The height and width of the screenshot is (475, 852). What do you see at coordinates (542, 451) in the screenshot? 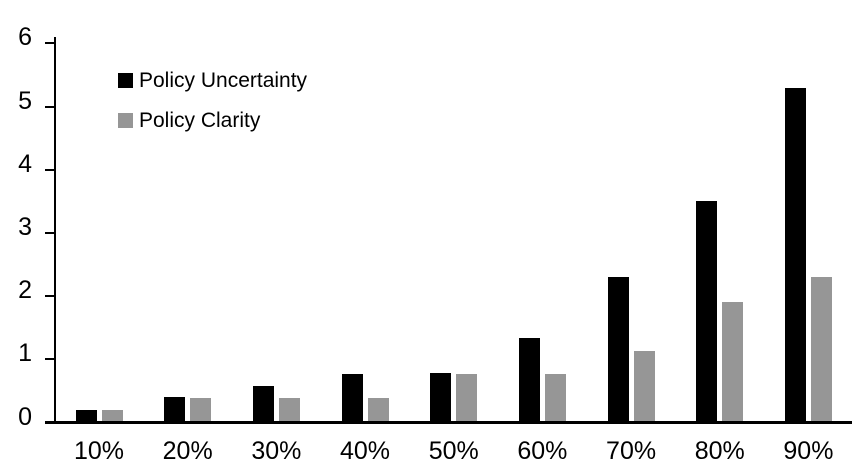
I see `x-axis-tick-label: 60%` at bounding box center [542, 451].